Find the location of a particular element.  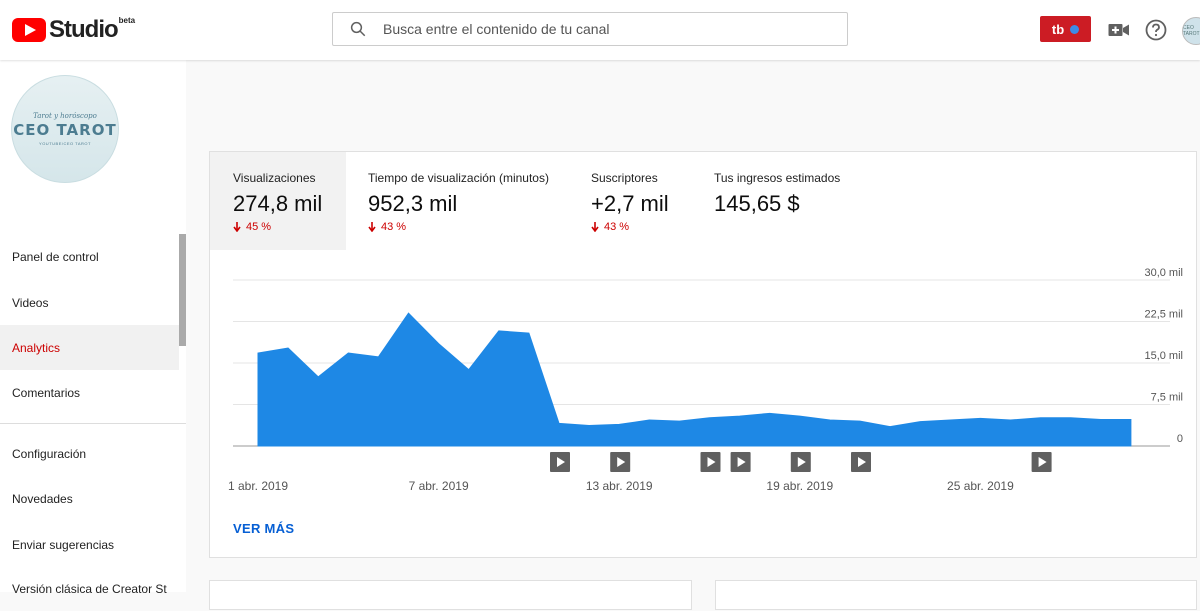

sidebar-divider is located at coordinates (93, 423).